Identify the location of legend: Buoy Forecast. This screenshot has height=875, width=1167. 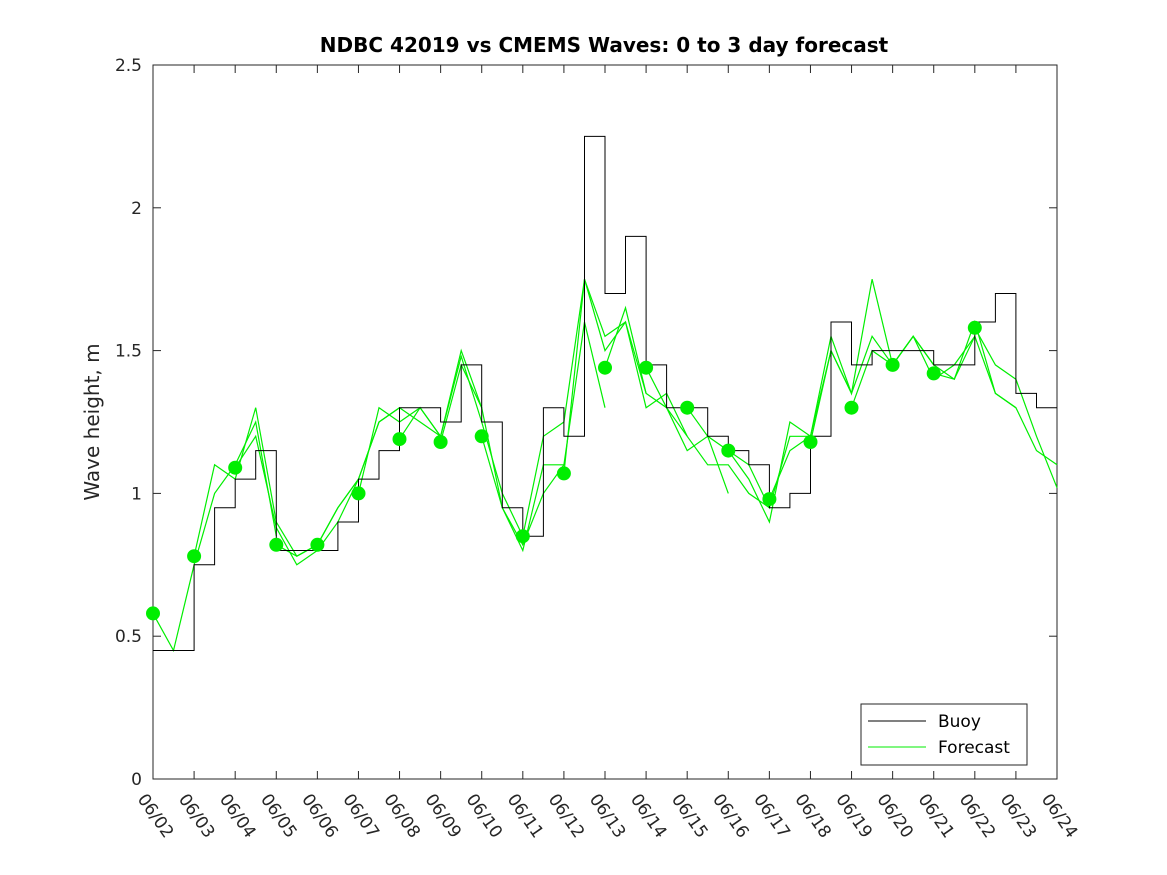
(944, 734).